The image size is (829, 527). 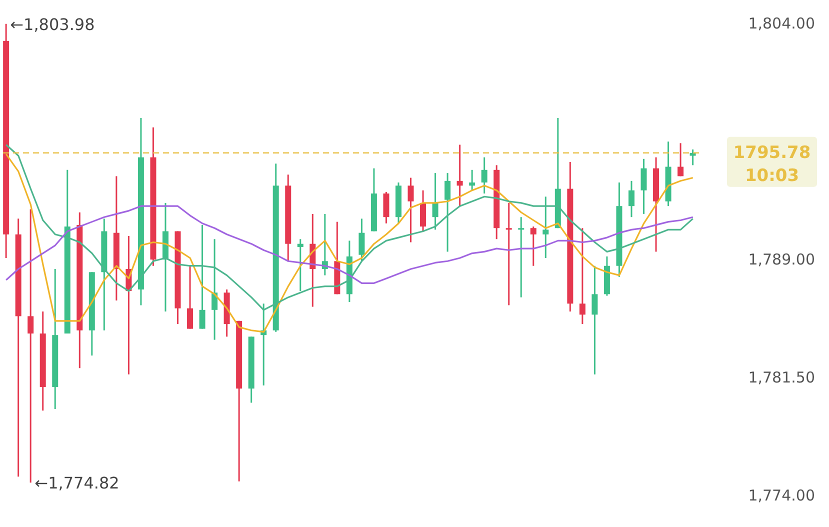 What do you see at coordinates (772, 176) in the screenshot?
I see `text: 10:03` at bounding box center [772, 176].